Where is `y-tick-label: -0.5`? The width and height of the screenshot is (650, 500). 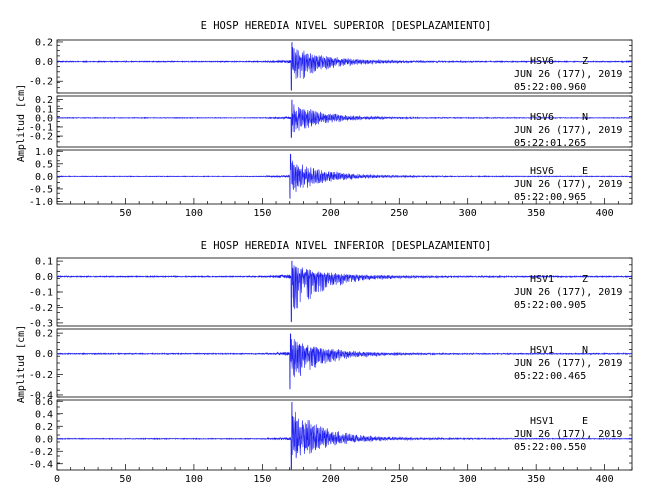 y-tick-label: -0.5 is located at coordinates (41, 189).